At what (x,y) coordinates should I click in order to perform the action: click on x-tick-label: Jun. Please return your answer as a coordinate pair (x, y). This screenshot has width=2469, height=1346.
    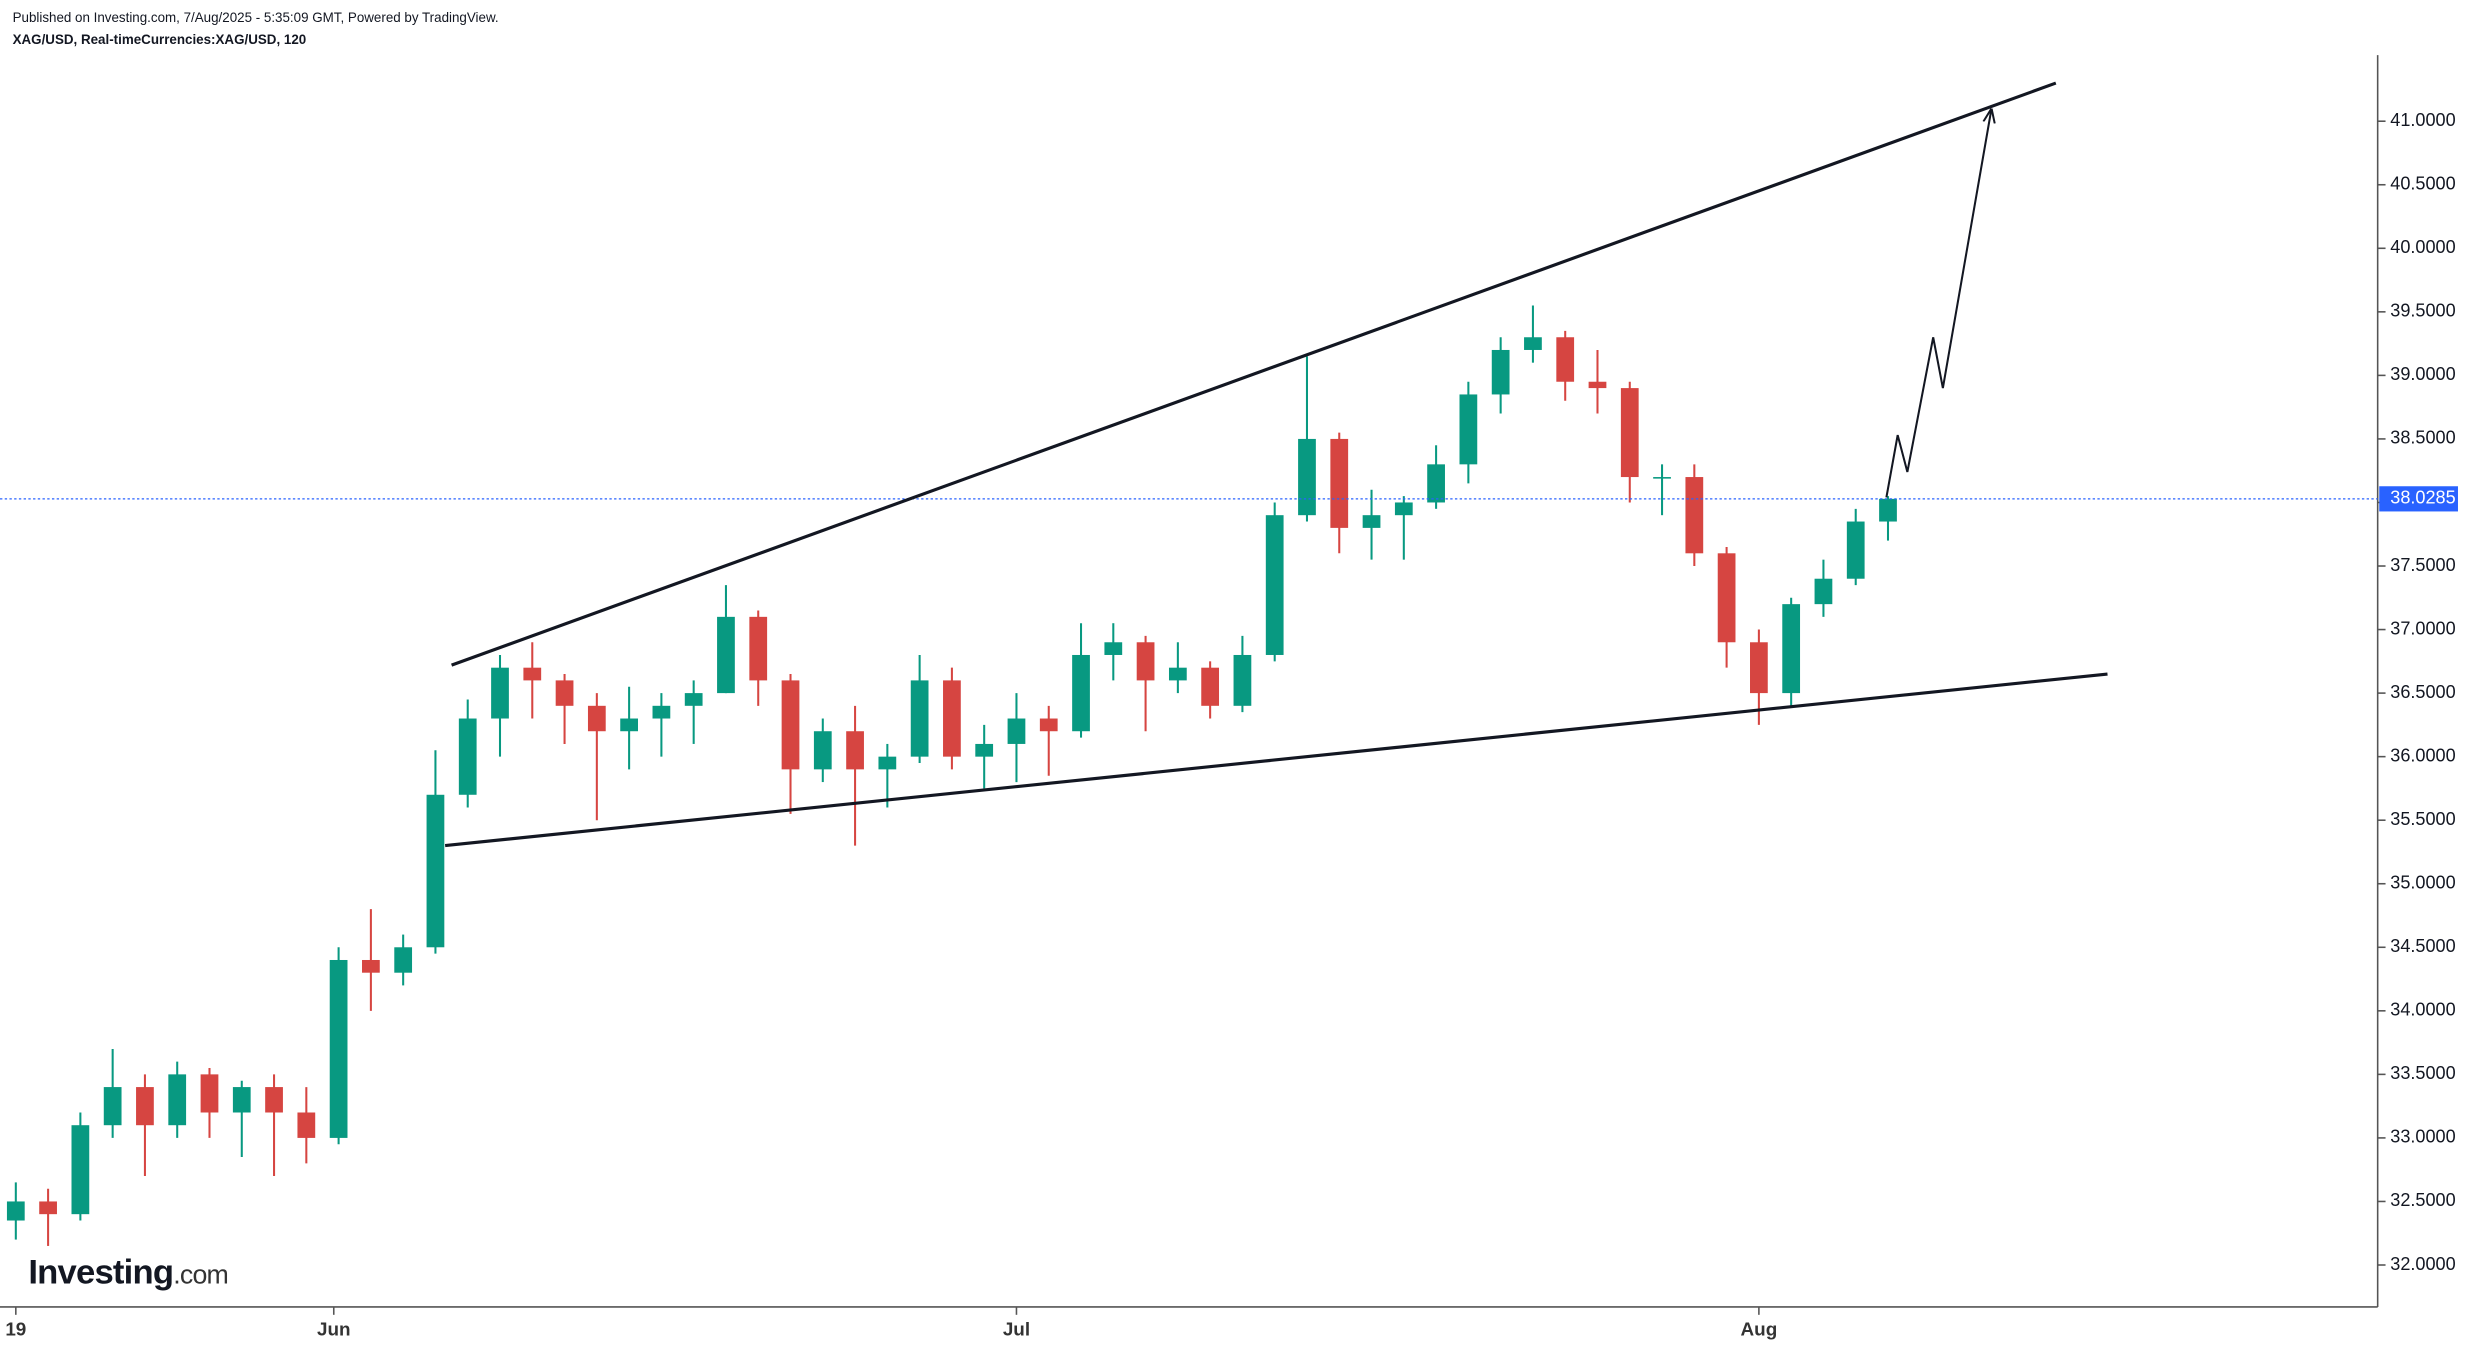
    Looking at the image, I should click on (334, 1329).